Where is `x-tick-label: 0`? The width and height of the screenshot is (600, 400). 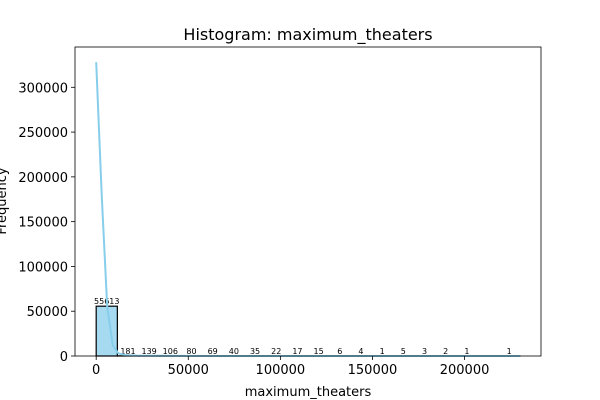 x-tick-label: 0 is located at coordinates (96, 370).